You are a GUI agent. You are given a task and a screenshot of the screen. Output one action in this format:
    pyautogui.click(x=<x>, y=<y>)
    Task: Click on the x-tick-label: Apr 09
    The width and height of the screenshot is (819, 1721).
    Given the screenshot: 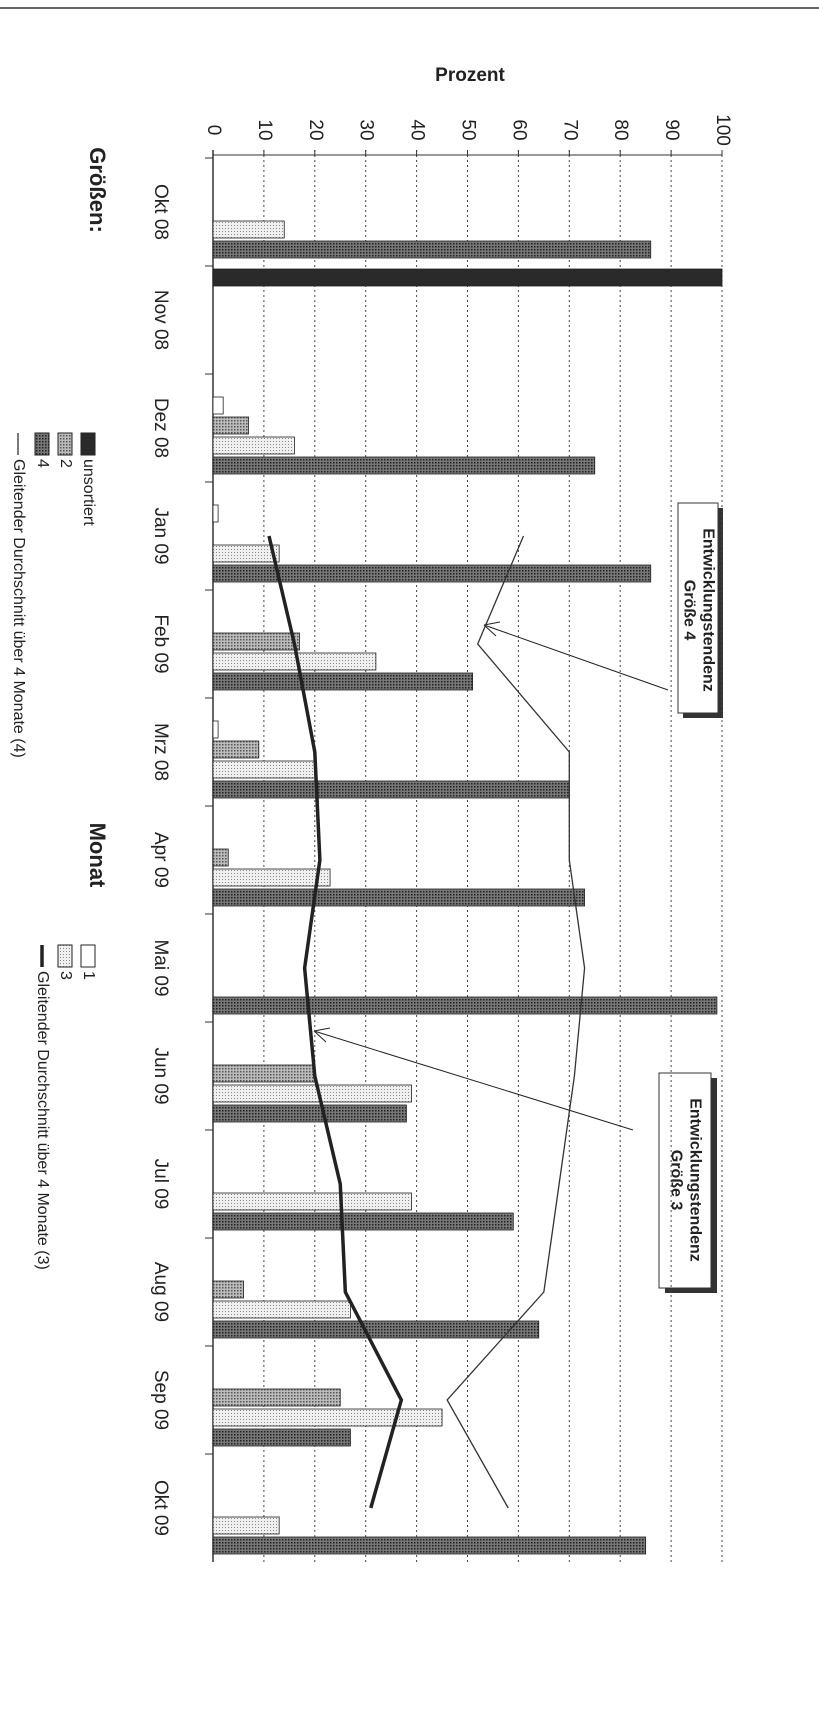 What is the action you would take?
    pyautogui.click(x=160, y=860)
    